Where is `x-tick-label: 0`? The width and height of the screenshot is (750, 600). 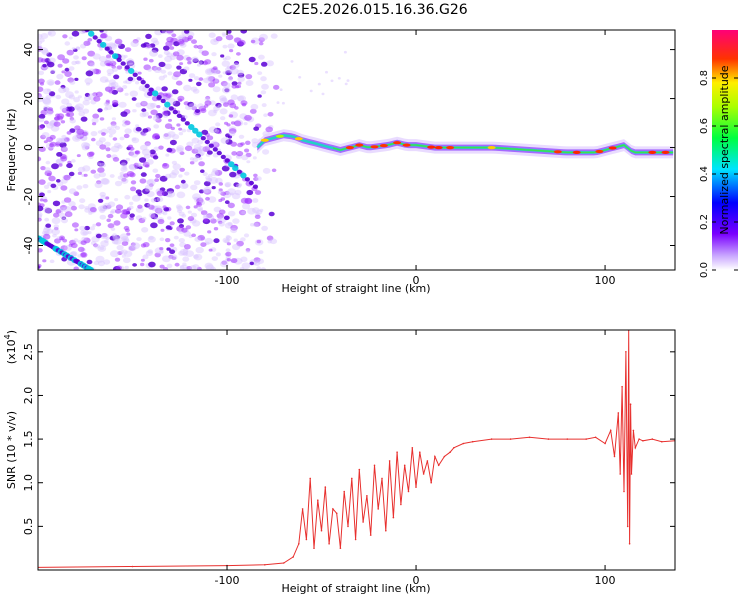
x-tick-label: 0 is located at coordinates (416, 280).